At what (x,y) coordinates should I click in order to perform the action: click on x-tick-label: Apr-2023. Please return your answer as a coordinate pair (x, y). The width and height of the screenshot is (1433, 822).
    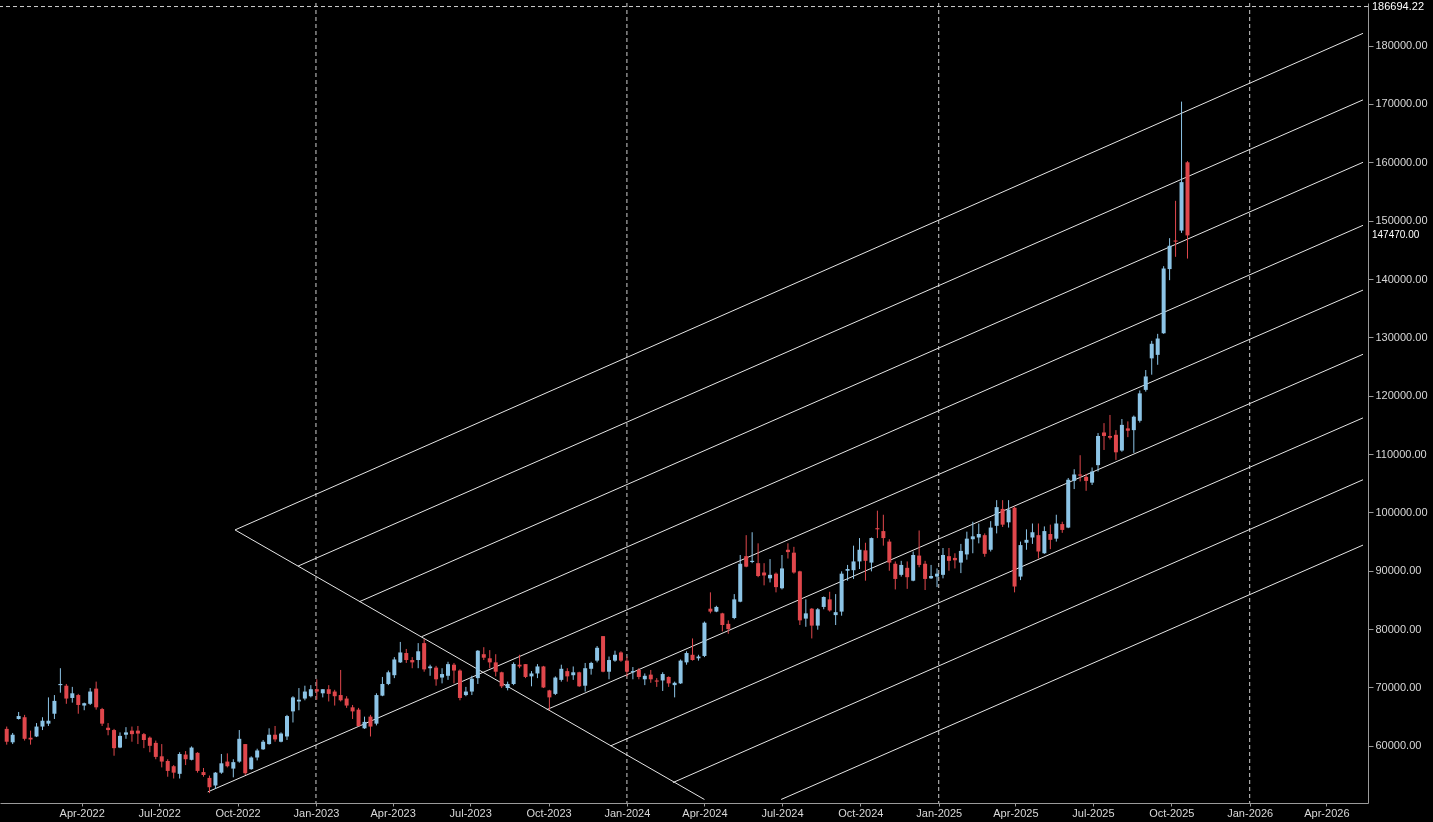
    Looking at the image, I should click on (393, 812).